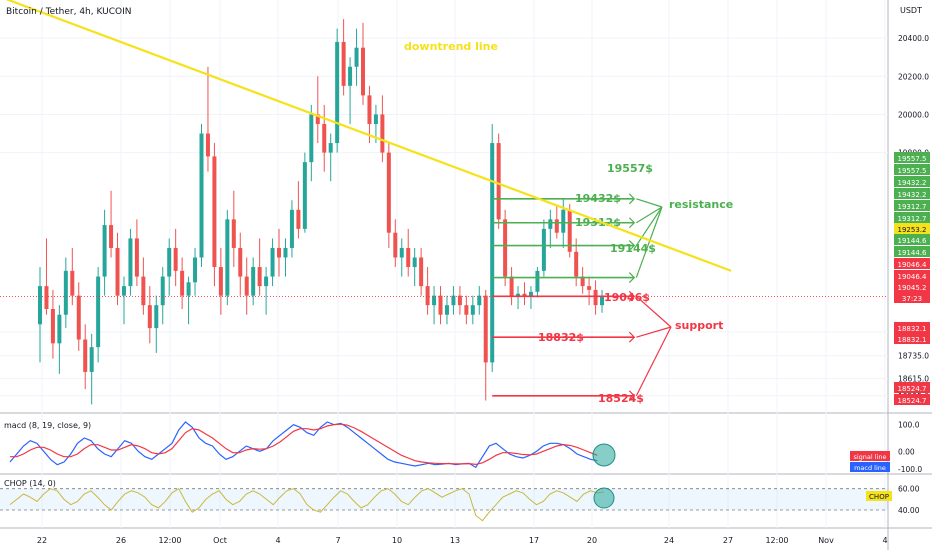  I want to click on macd-pane: 100.0 0.00 -100.0 signal line macd line, so click(465, 447).